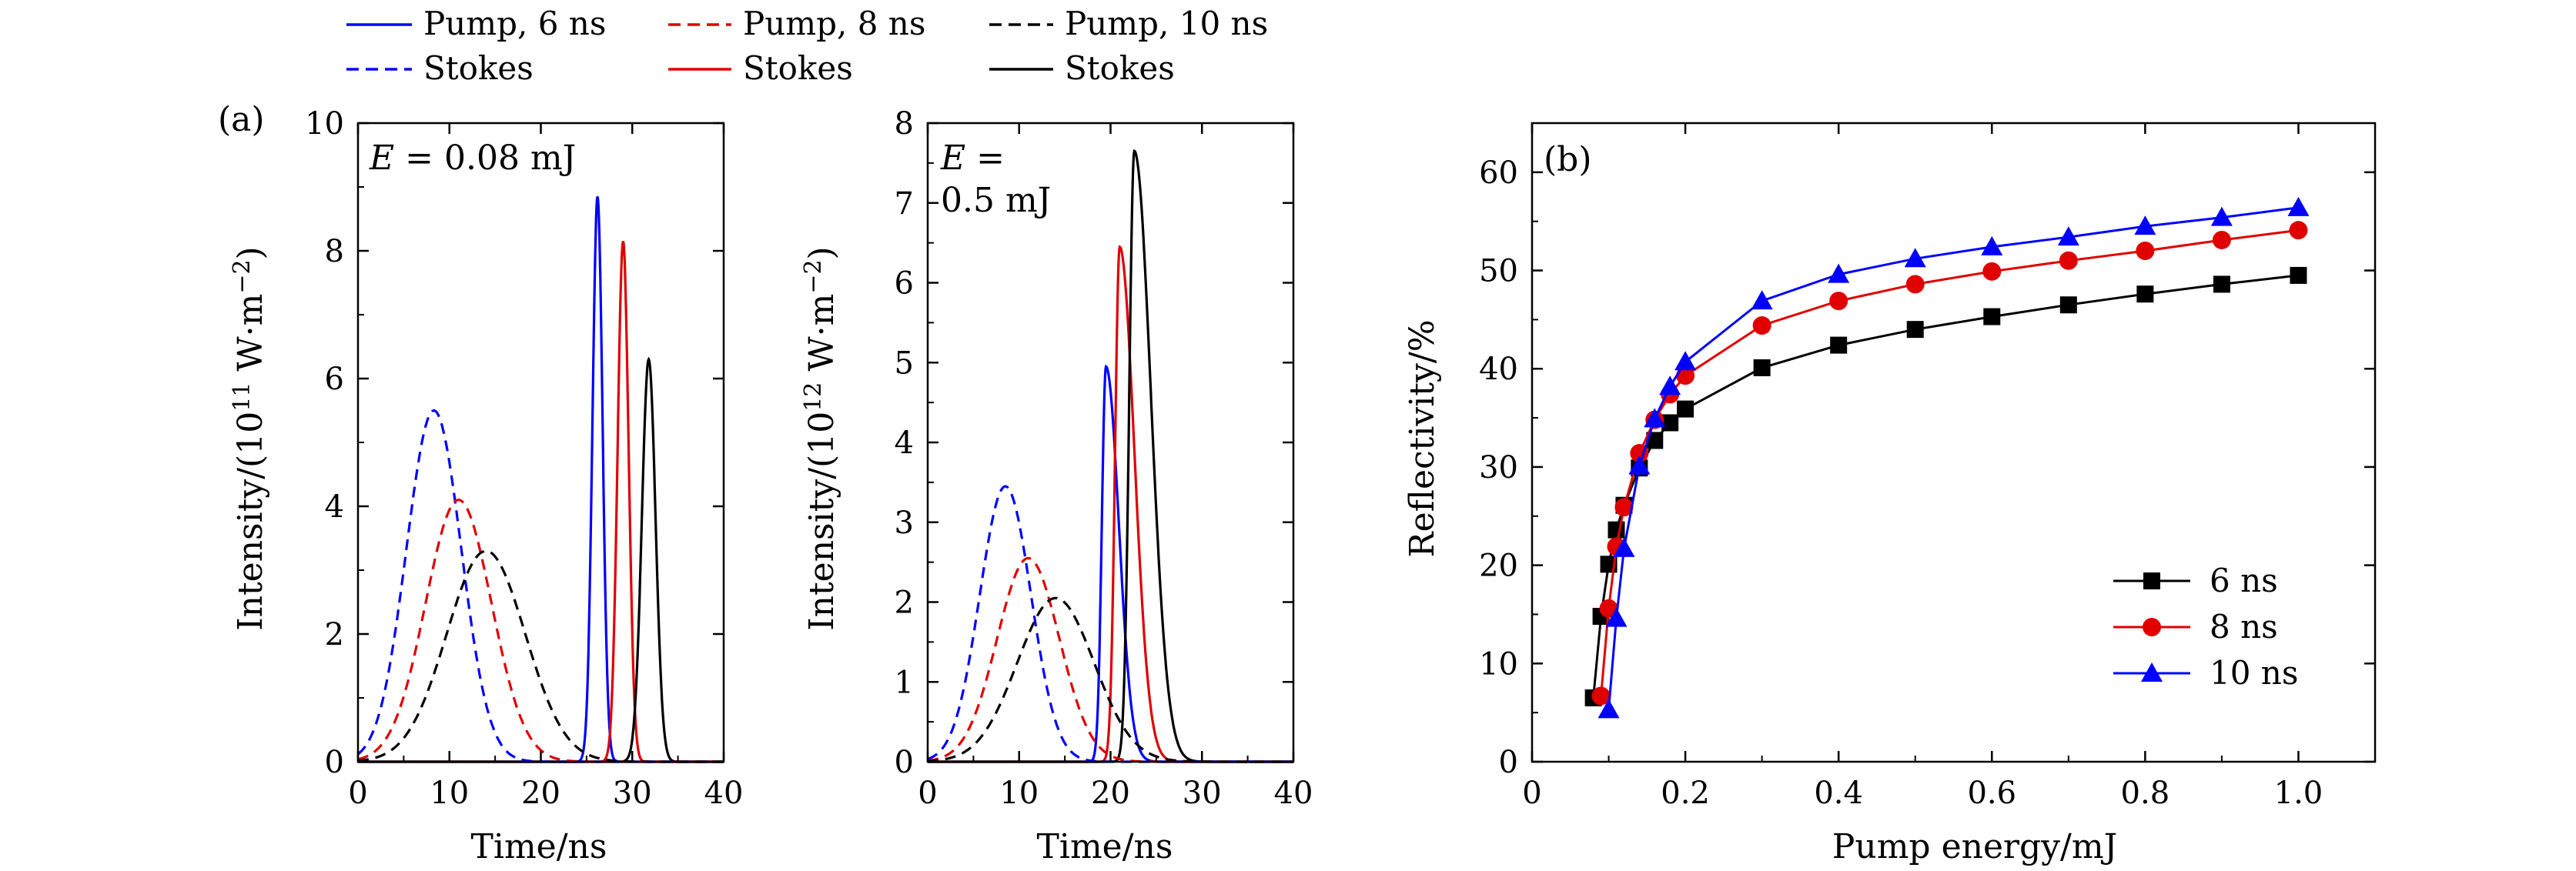 The image size is (2576, 871). Describe the element at coordinates (485, 158) in the screenshot. I see `panel-a-annotation-value: = 0.08 mJ` at that location.